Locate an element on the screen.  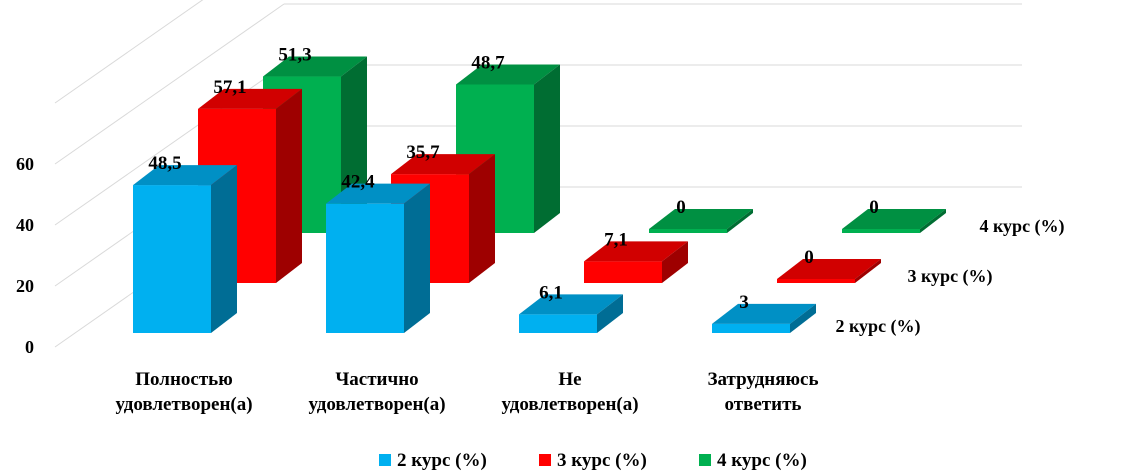
data-label: 51,3 is located at coordinates (294, 55).